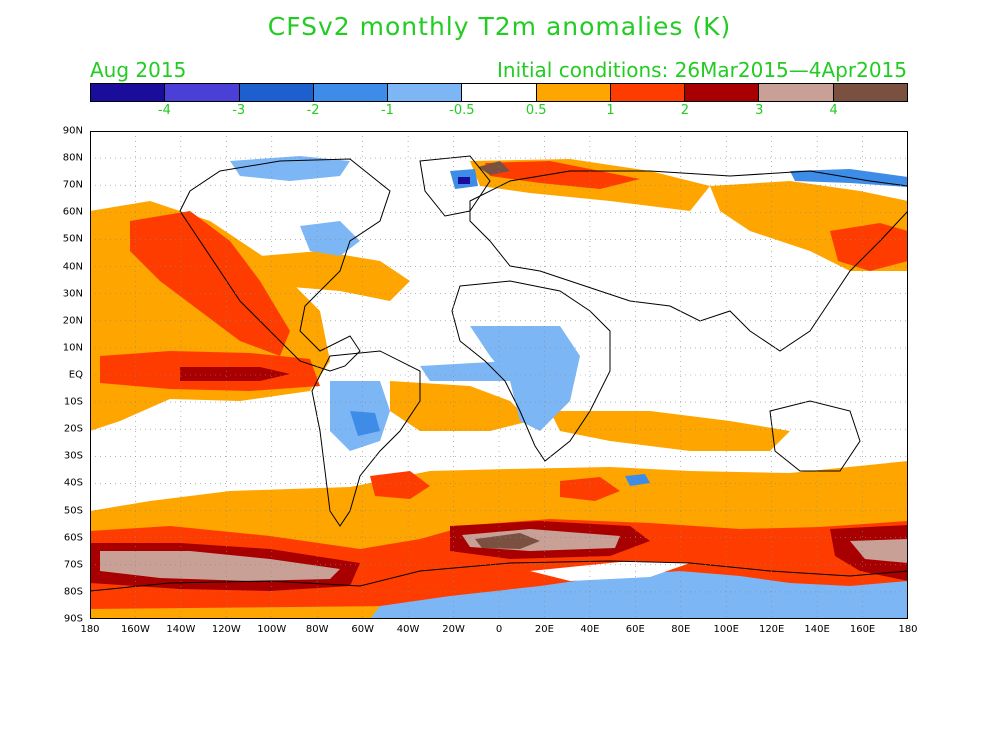 The image size is (999, 750). Describe the element at coordinates (73, 456) in the screenshot. I see `latitude-label: 30S` at that location.